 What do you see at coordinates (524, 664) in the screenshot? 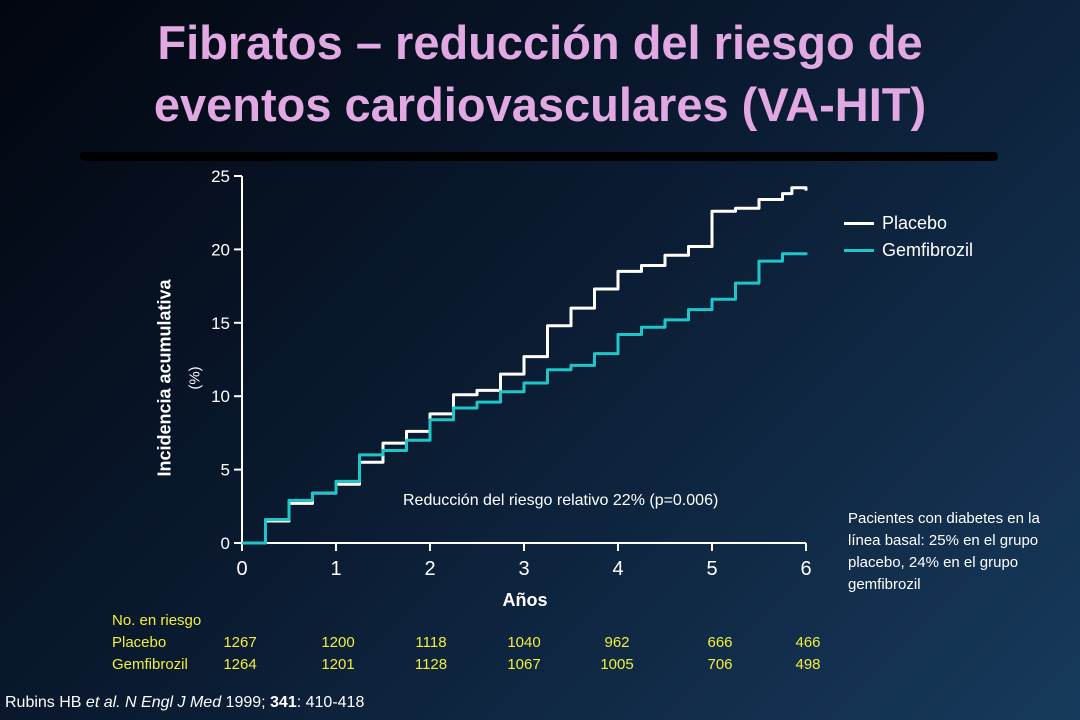
I see `at-risk-cell: 1067` at bounding box center [524, 664].